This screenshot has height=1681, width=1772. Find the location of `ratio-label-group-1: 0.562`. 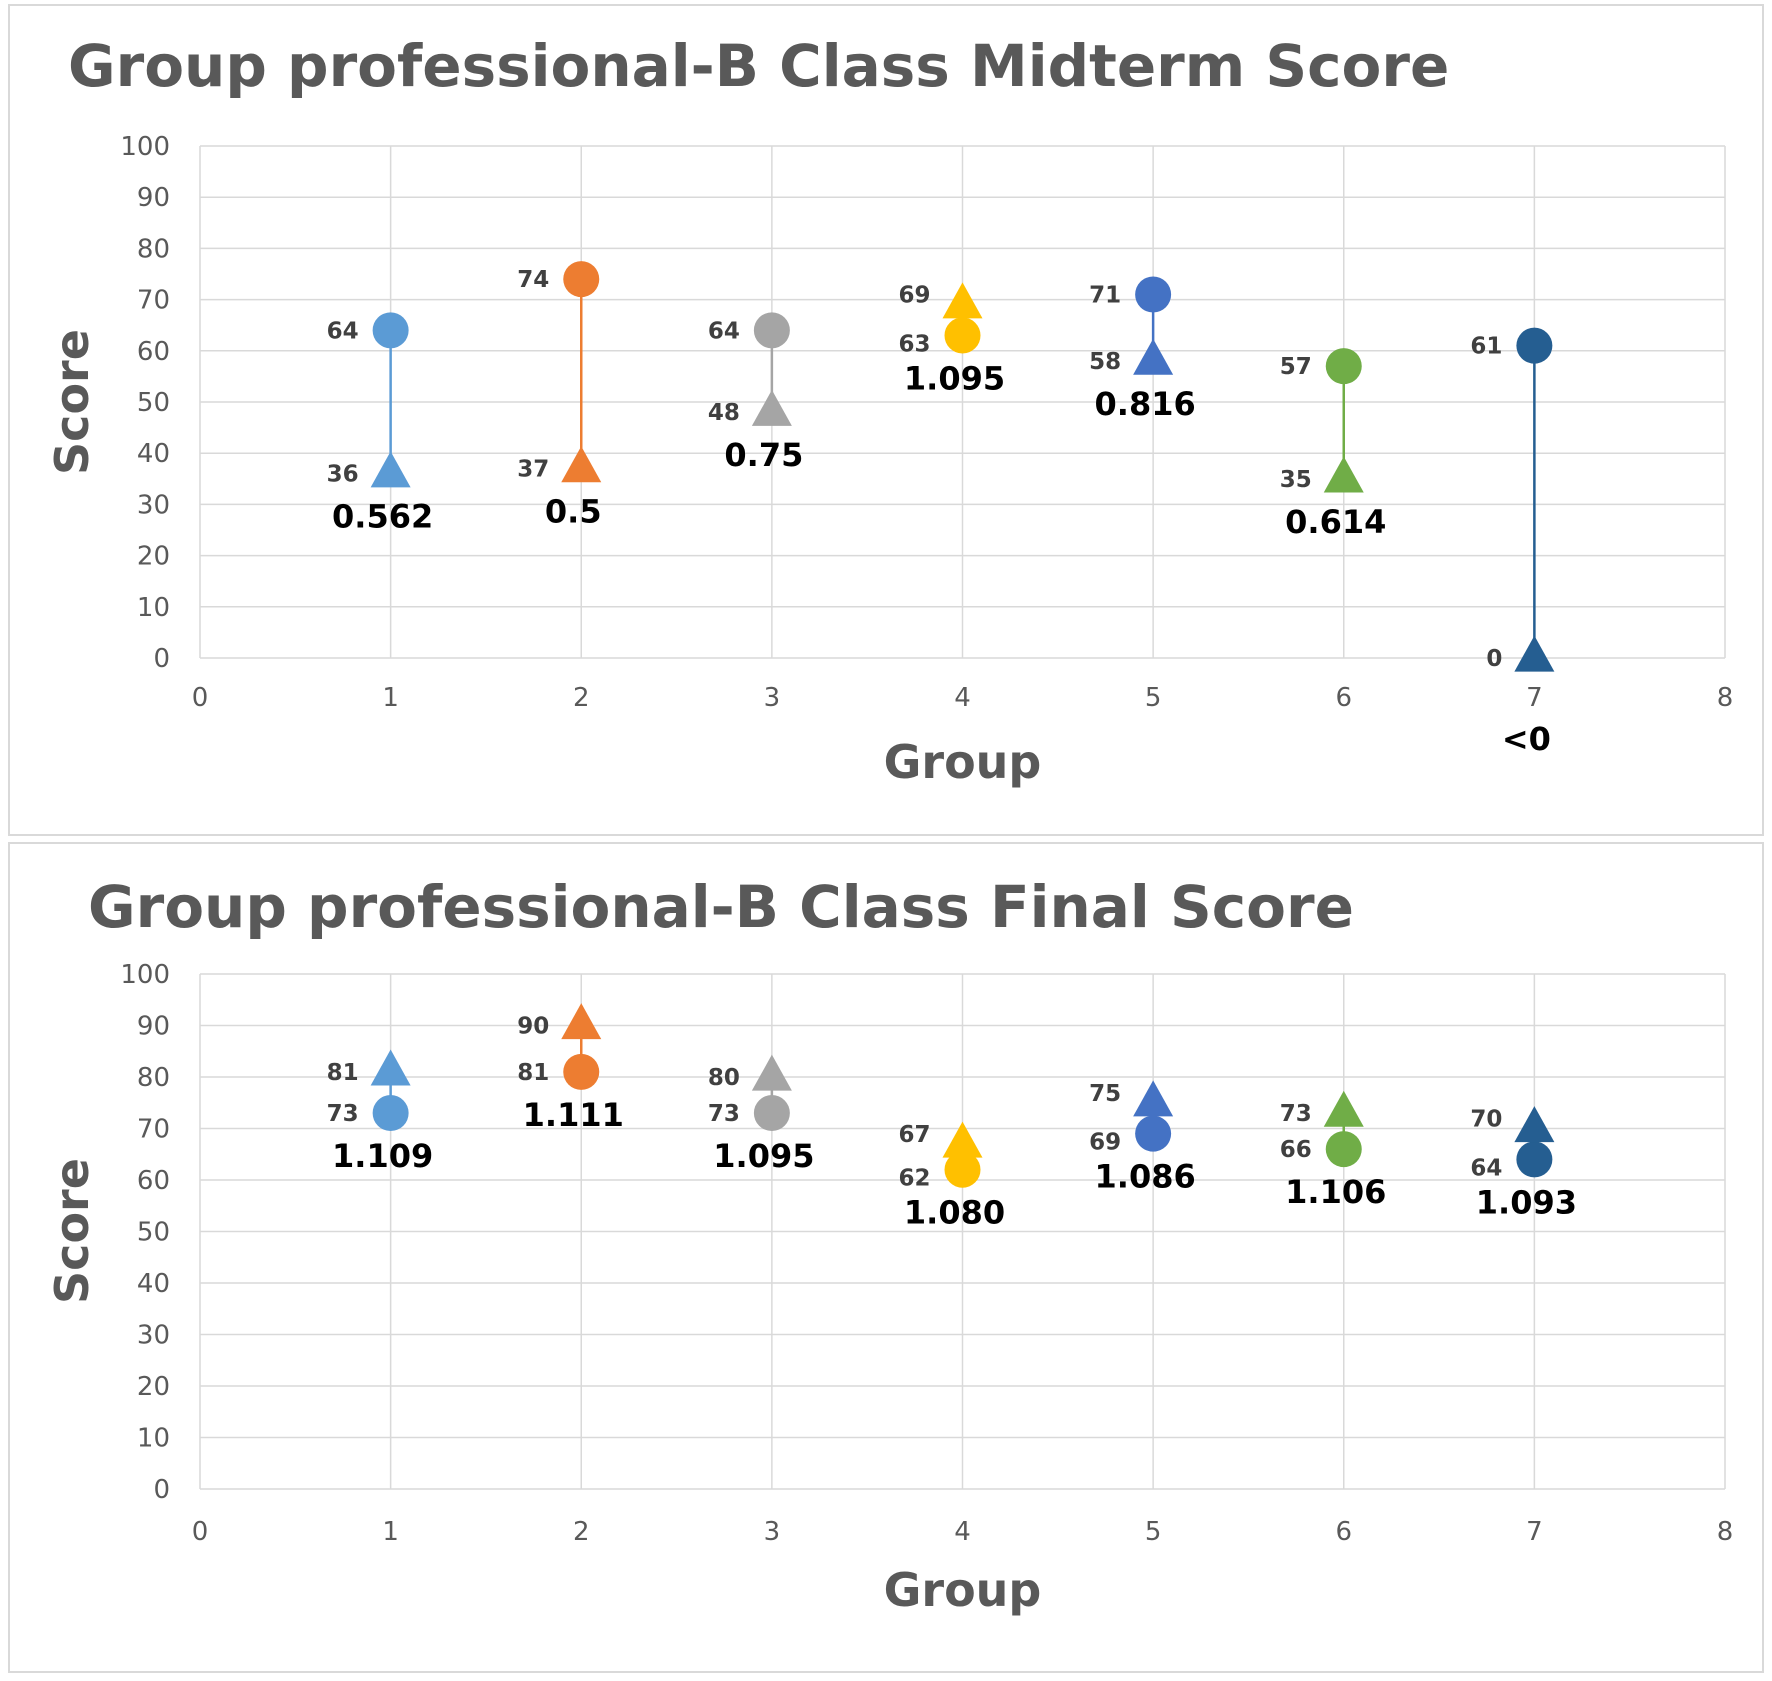

ratio-label-group-1: 0.562 is located at coordinates (382, 517).